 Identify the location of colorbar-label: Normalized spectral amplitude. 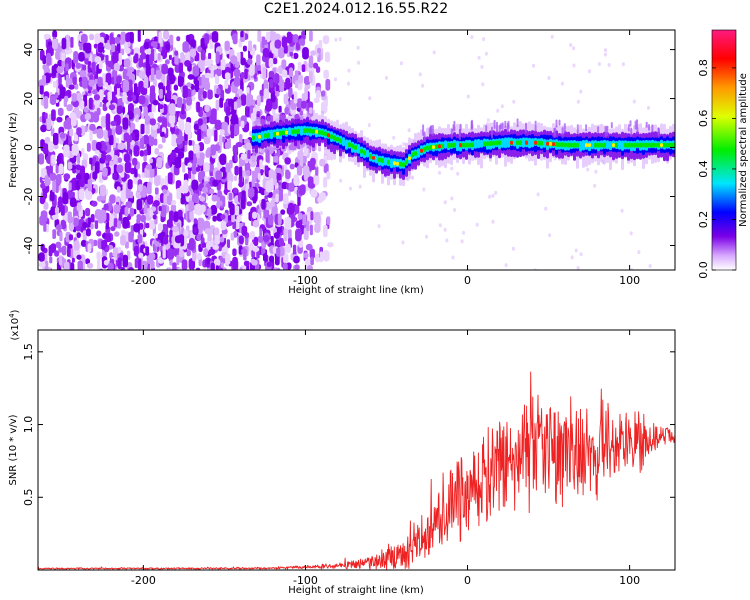
(743, 150).